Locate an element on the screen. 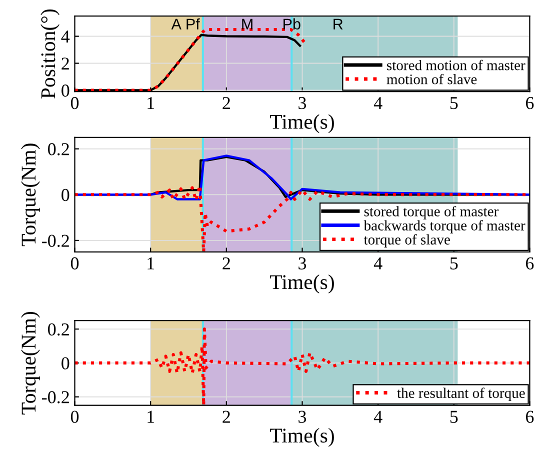  y-tick-label: 4 is located at coordinates (65, 36).